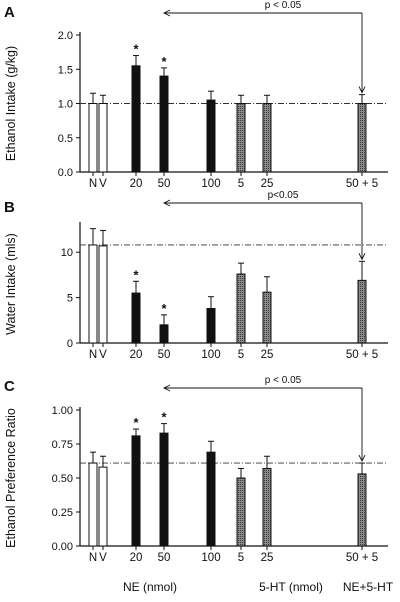  I want to click on y-tick-label: 0.00, so click(62, 547).